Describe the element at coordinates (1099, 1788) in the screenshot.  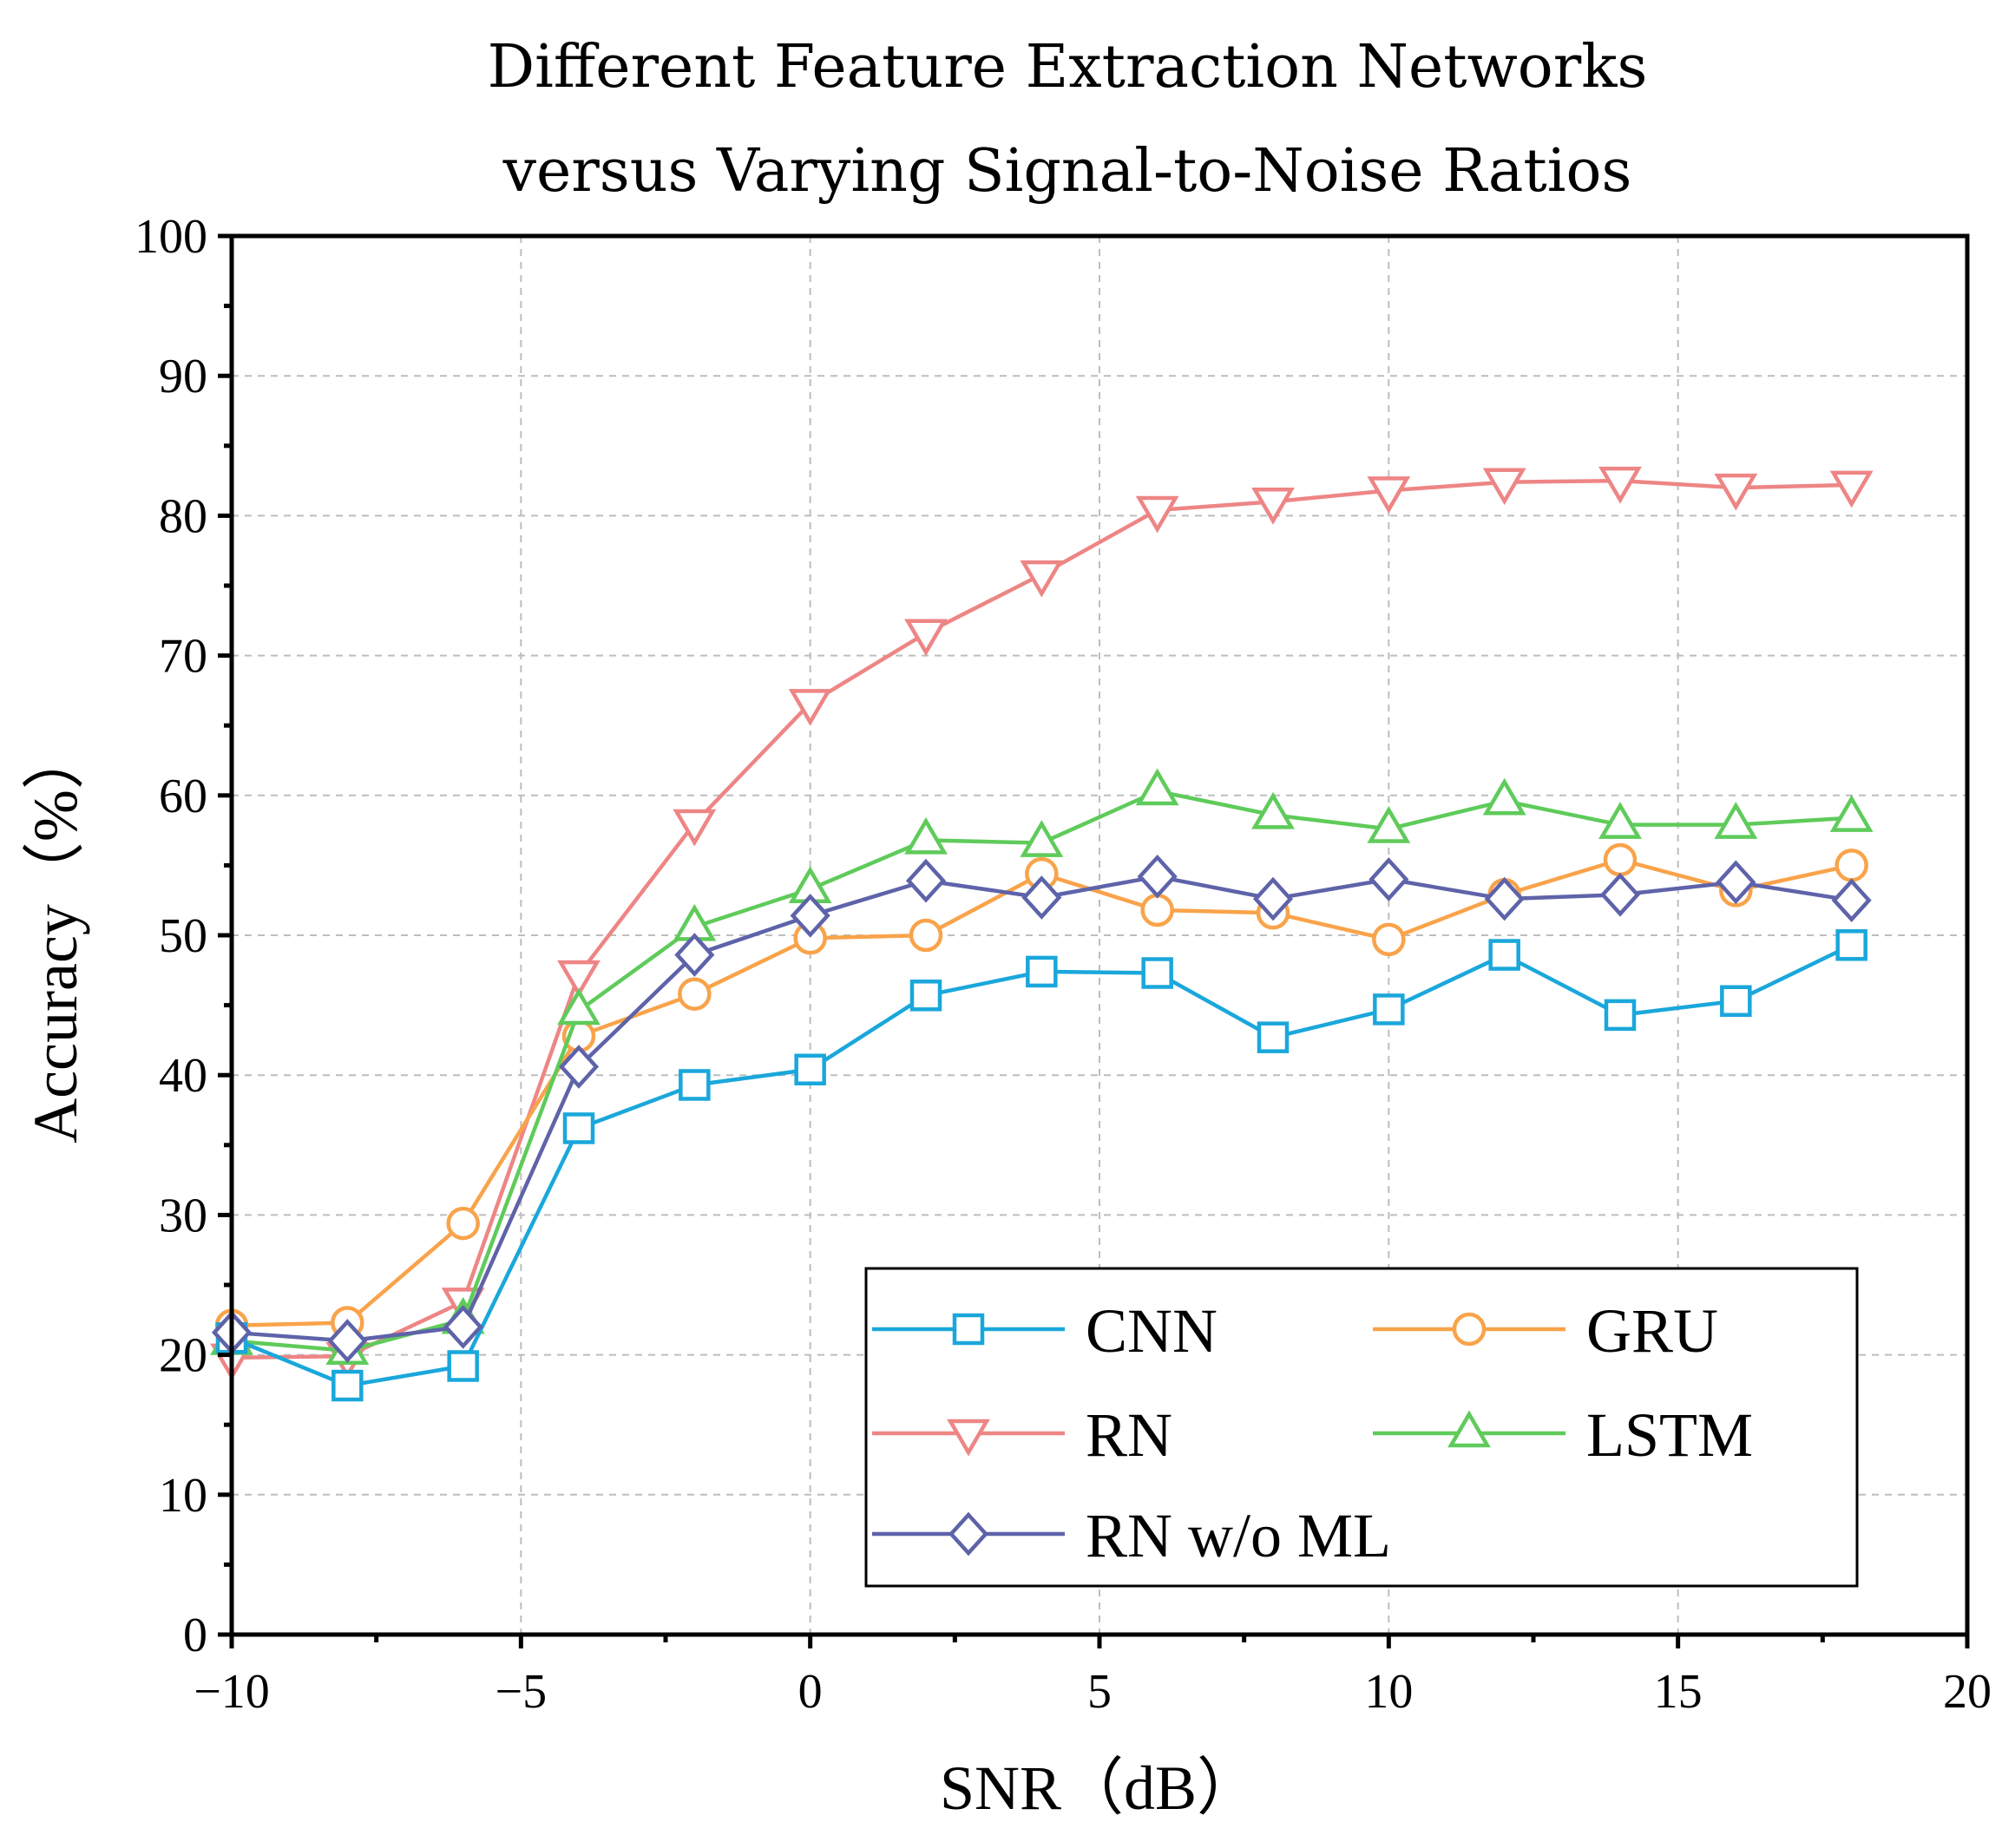
I see `x-axis-label: SNR（dB）` at that location.